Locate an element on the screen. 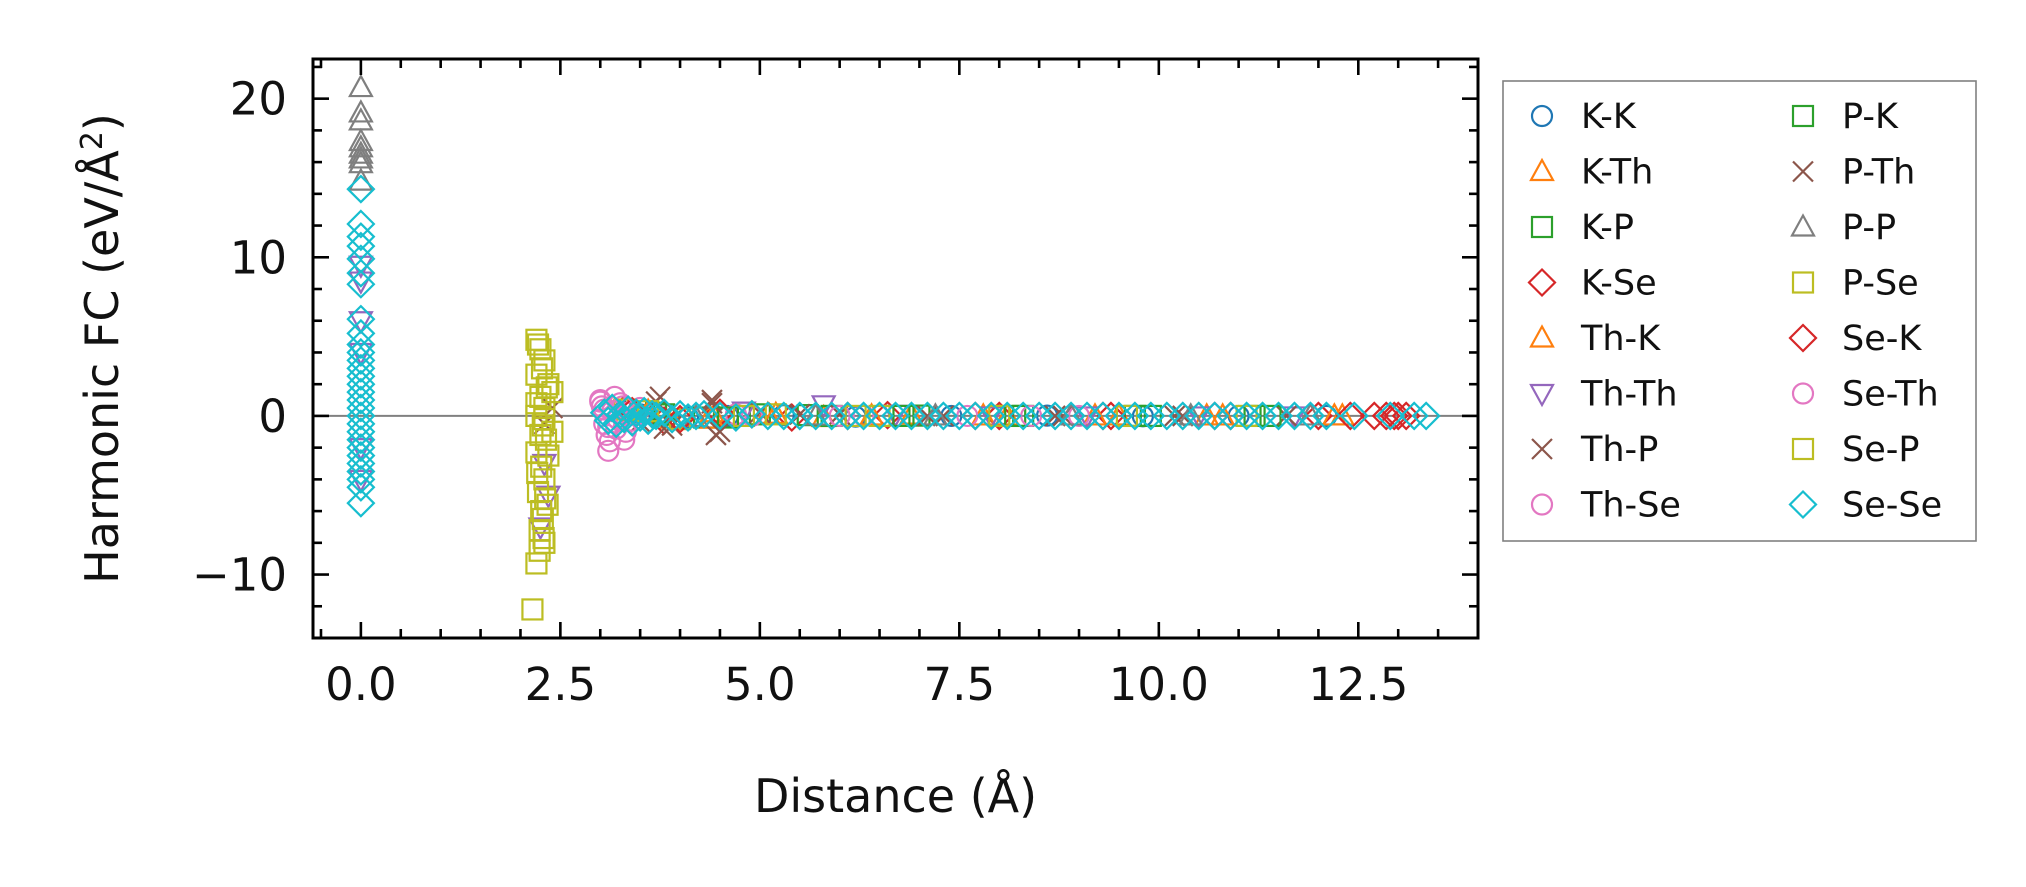 The height and width of the screenshot is (887, 2026). legend-entry: Se-P is located at coordinates (1855, 450).